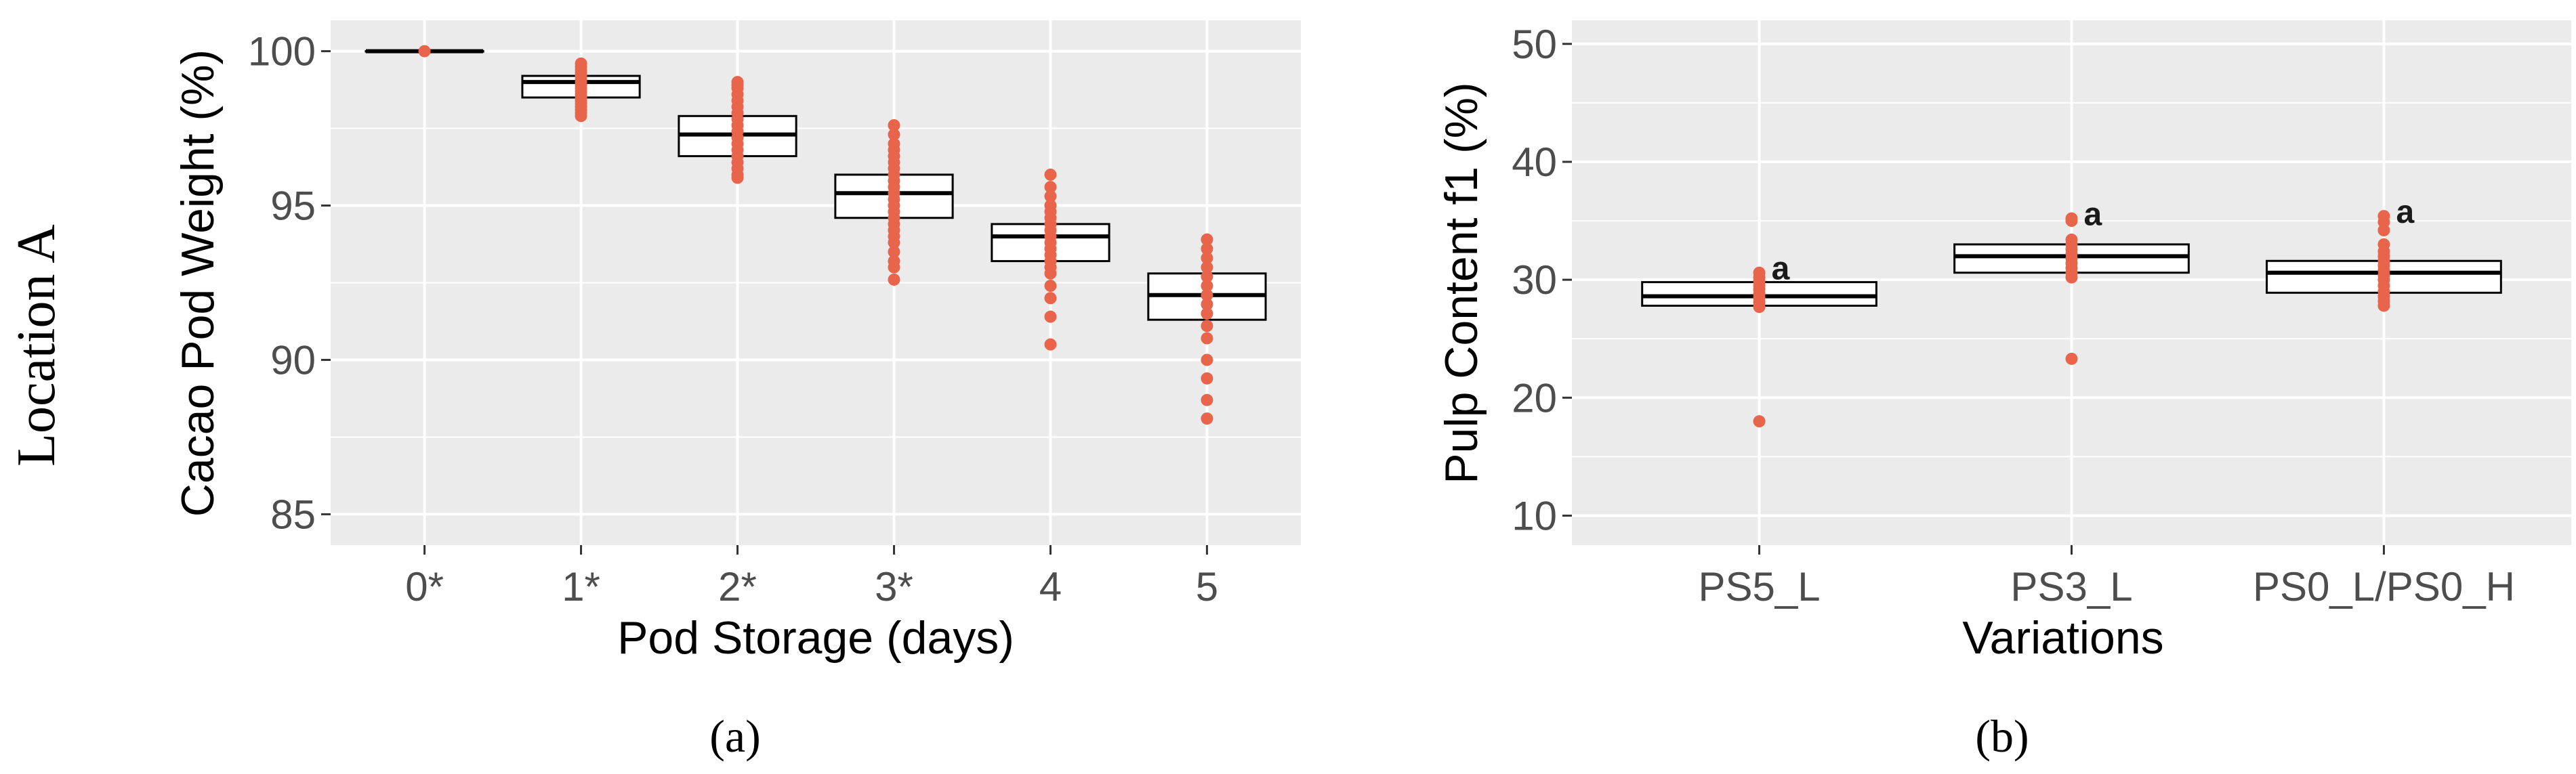 The height and width of the screenshot is (774, 2576). Describe the element at coordinates (2071, 586) in the screenshot. I see `x-tick-label: PS3_L` at that location.